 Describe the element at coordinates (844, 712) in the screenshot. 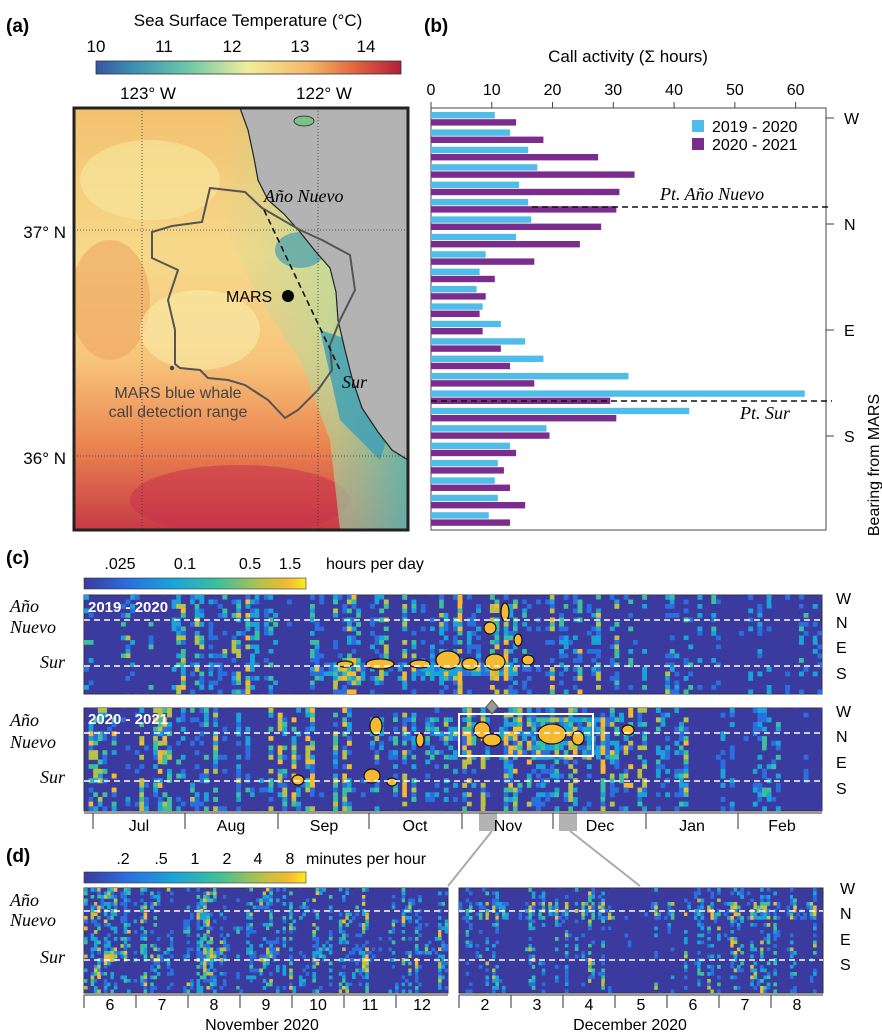

I see `c2-ytick-w: W` at that location.